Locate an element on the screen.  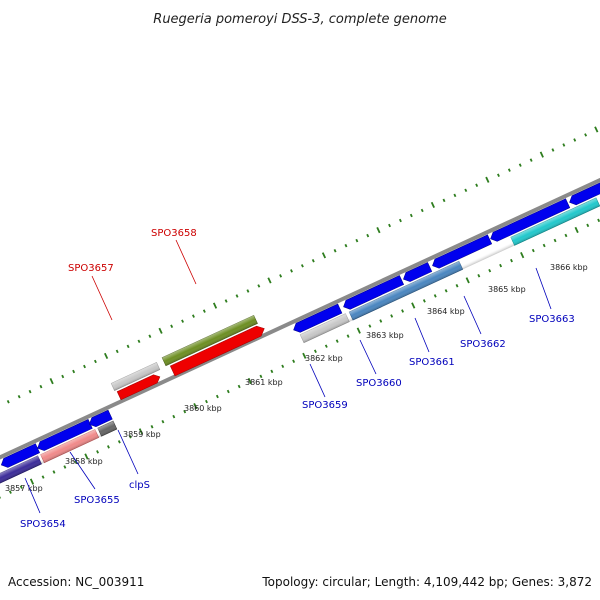
map-title: Ruegeria pomeroyi DSS-3, complete genome is located at coordinates (299, 19).